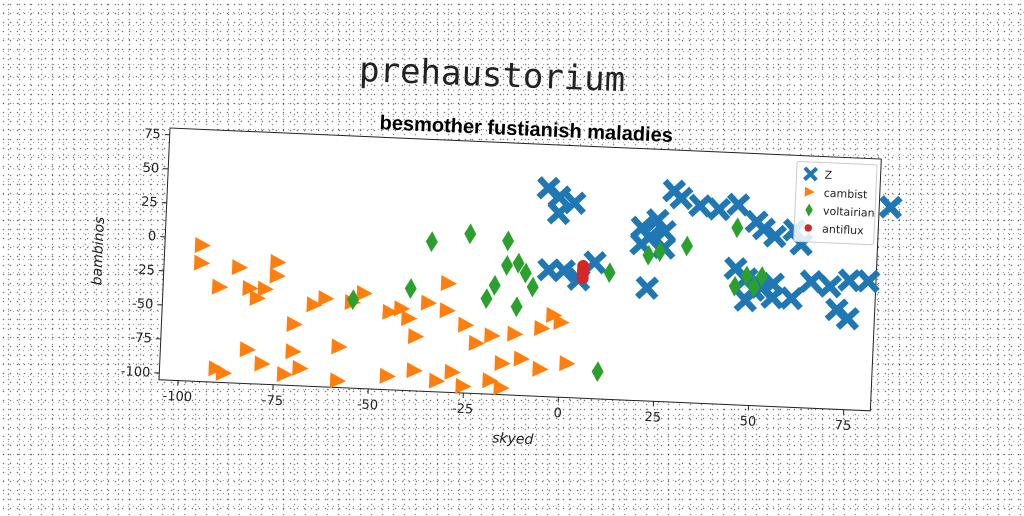  What do you see at coordinates (828, 175) in the screenshot?
I see `legend-label: Z` at bounding box center [828, 175].